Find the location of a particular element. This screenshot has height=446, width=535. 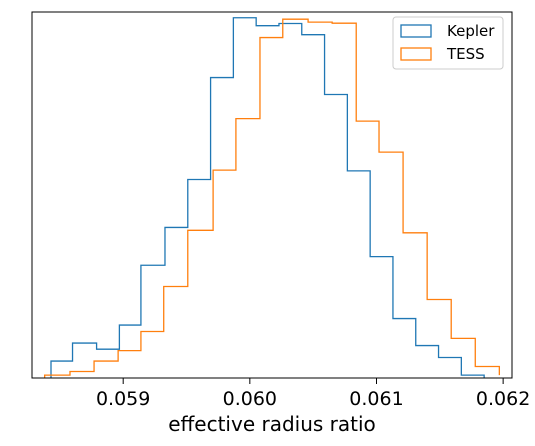

x-axis-label: effective radius ratio is located at coordinates (272, 424).